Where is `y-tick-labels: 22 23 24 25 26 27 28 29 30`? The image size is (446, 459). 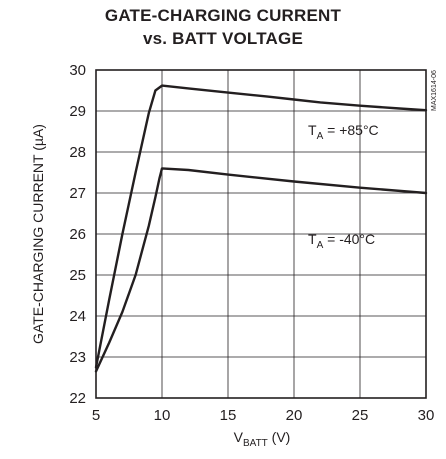 y-tick-labels: 22 23 24 25 26 27 28 29 30 is located at coordinates (77, 234).